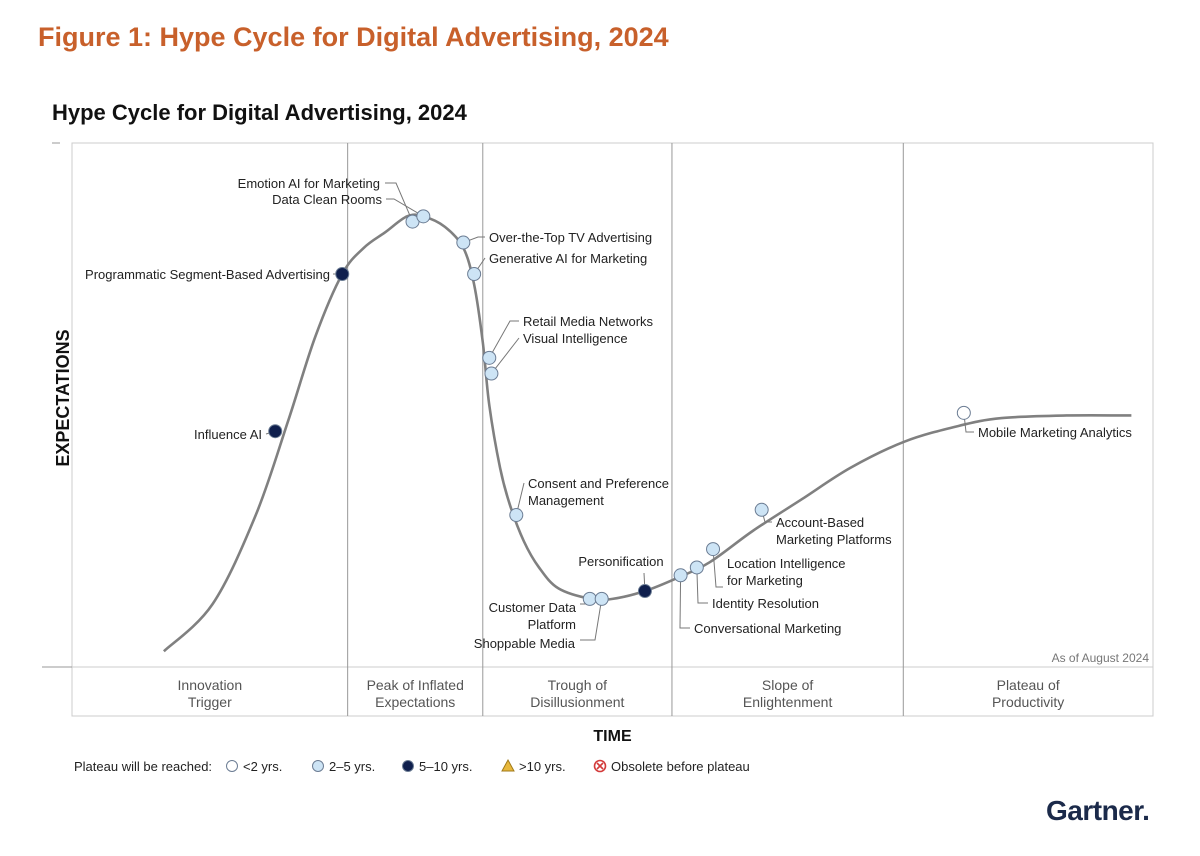 Image resolution: width=1200 pixels, height=856 pixels. I want to click on legend-label: Obsolete before plateau, so click(680, 766).